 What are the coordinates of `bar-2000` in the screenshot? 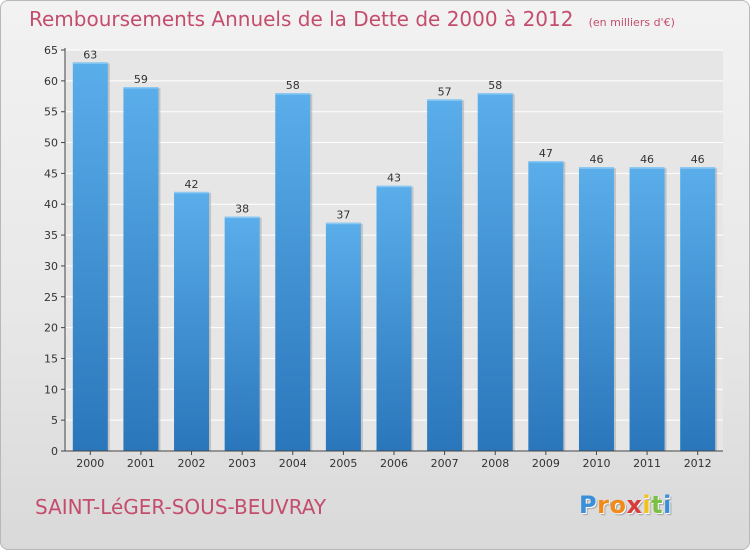 It's located at (90, 256).